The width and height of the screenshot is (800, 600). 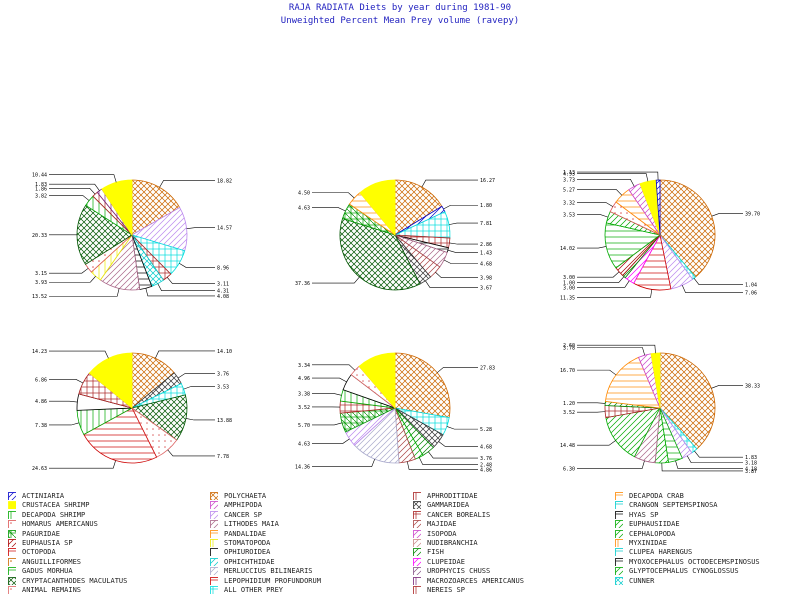 What do you see at coordinates (475, 580) in the screenshot?
I see `legend-label: MACROZOARCES AMERICANUS` at bounding box center [475, 580].